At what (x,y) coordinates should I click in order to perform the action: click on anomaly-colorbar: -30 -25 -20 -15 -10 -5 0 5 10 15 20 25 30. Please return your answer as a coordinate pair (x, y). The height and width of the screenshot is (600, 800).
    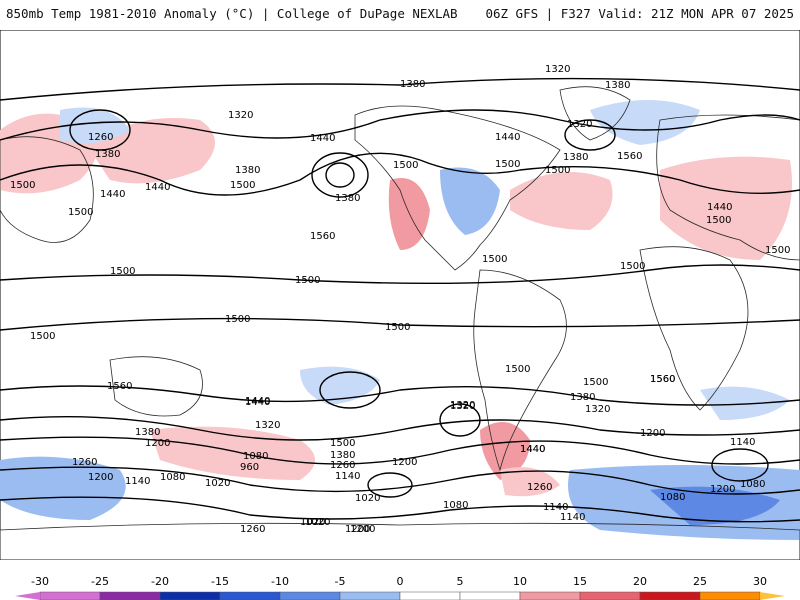
    Looking at the image, I should click on (400, 587).